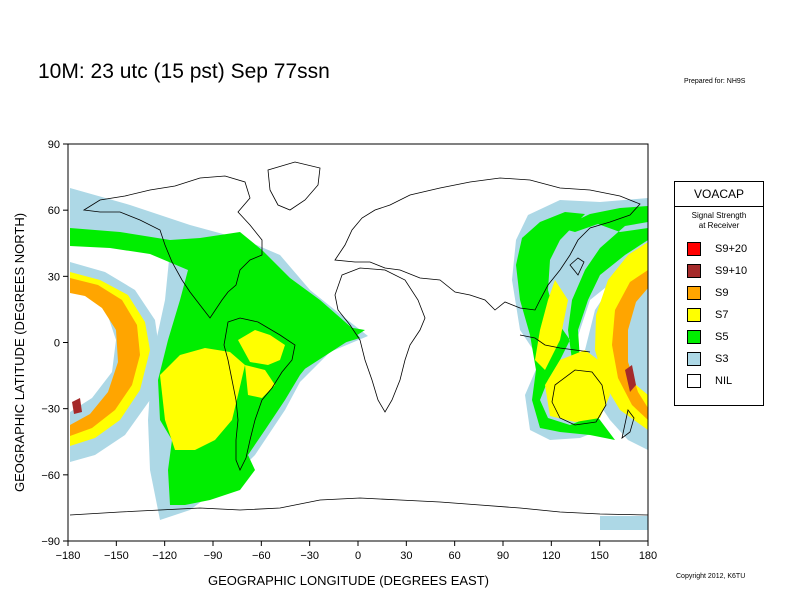 The width and height of the screenshot is (792, 612). I want to click on coverage-s7-australia, so click(577, 386).